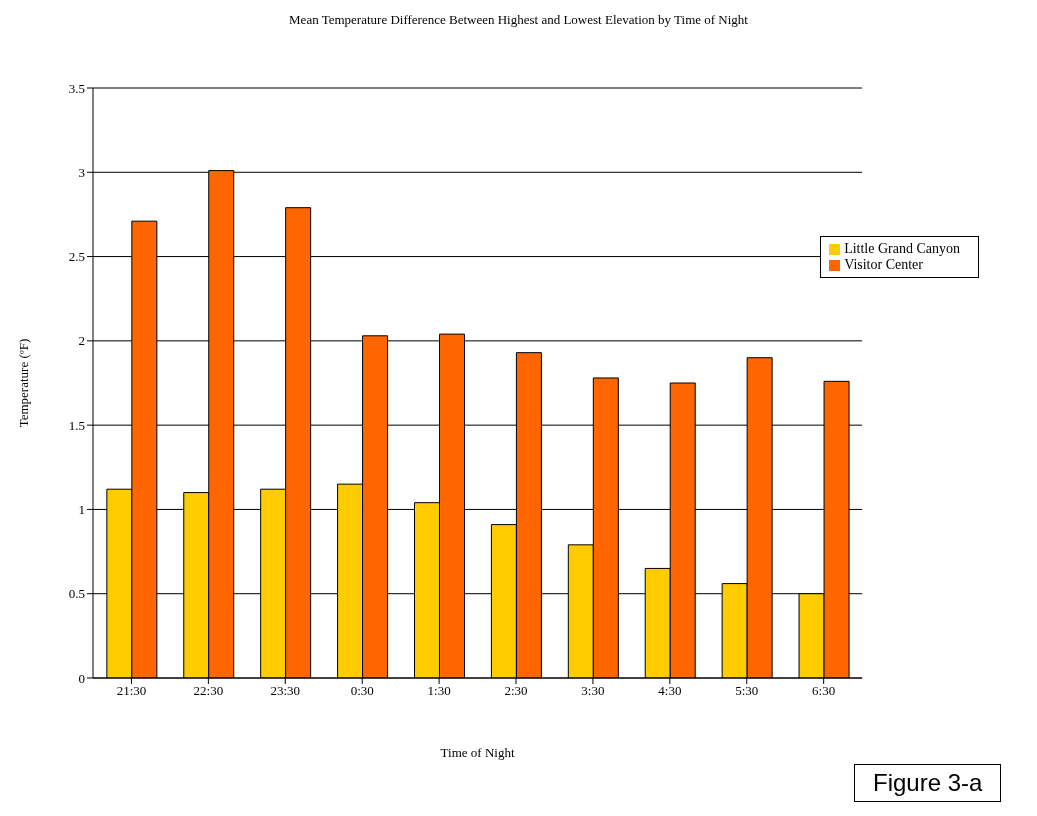 This screenshot has width=1037, height=816. What do you see at coordinates (928, 783) in the screenshot?
I see `caption: Figure 3-a` at bounding box center [928, 783].